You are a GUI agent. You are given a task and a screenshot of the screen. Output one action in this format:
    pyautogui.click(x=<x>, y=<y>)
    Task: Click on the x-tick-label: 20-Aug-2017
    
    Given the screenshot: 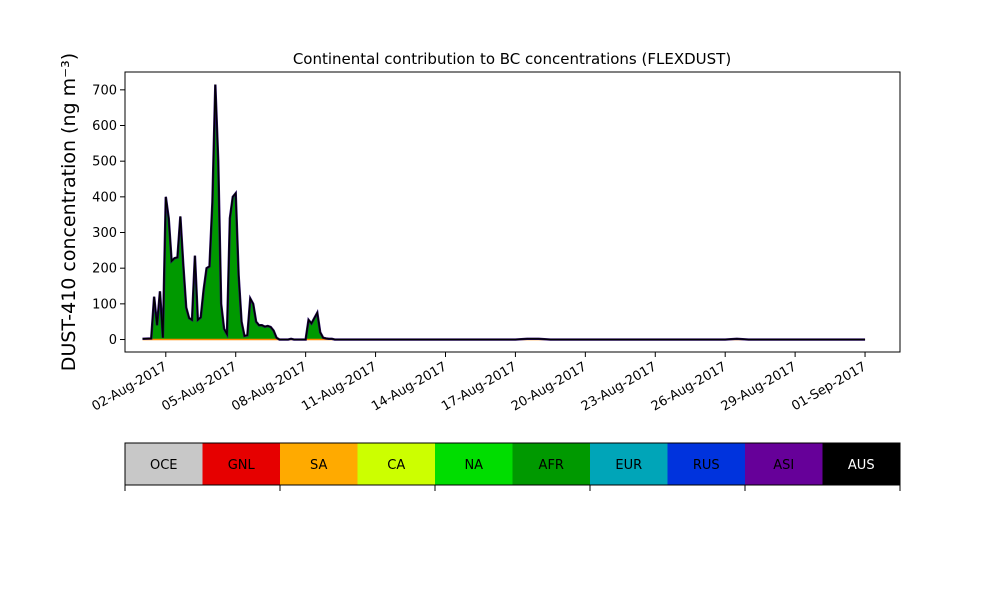 What is the action you would take?
    pyautogui.click(x=549, y=386)
    